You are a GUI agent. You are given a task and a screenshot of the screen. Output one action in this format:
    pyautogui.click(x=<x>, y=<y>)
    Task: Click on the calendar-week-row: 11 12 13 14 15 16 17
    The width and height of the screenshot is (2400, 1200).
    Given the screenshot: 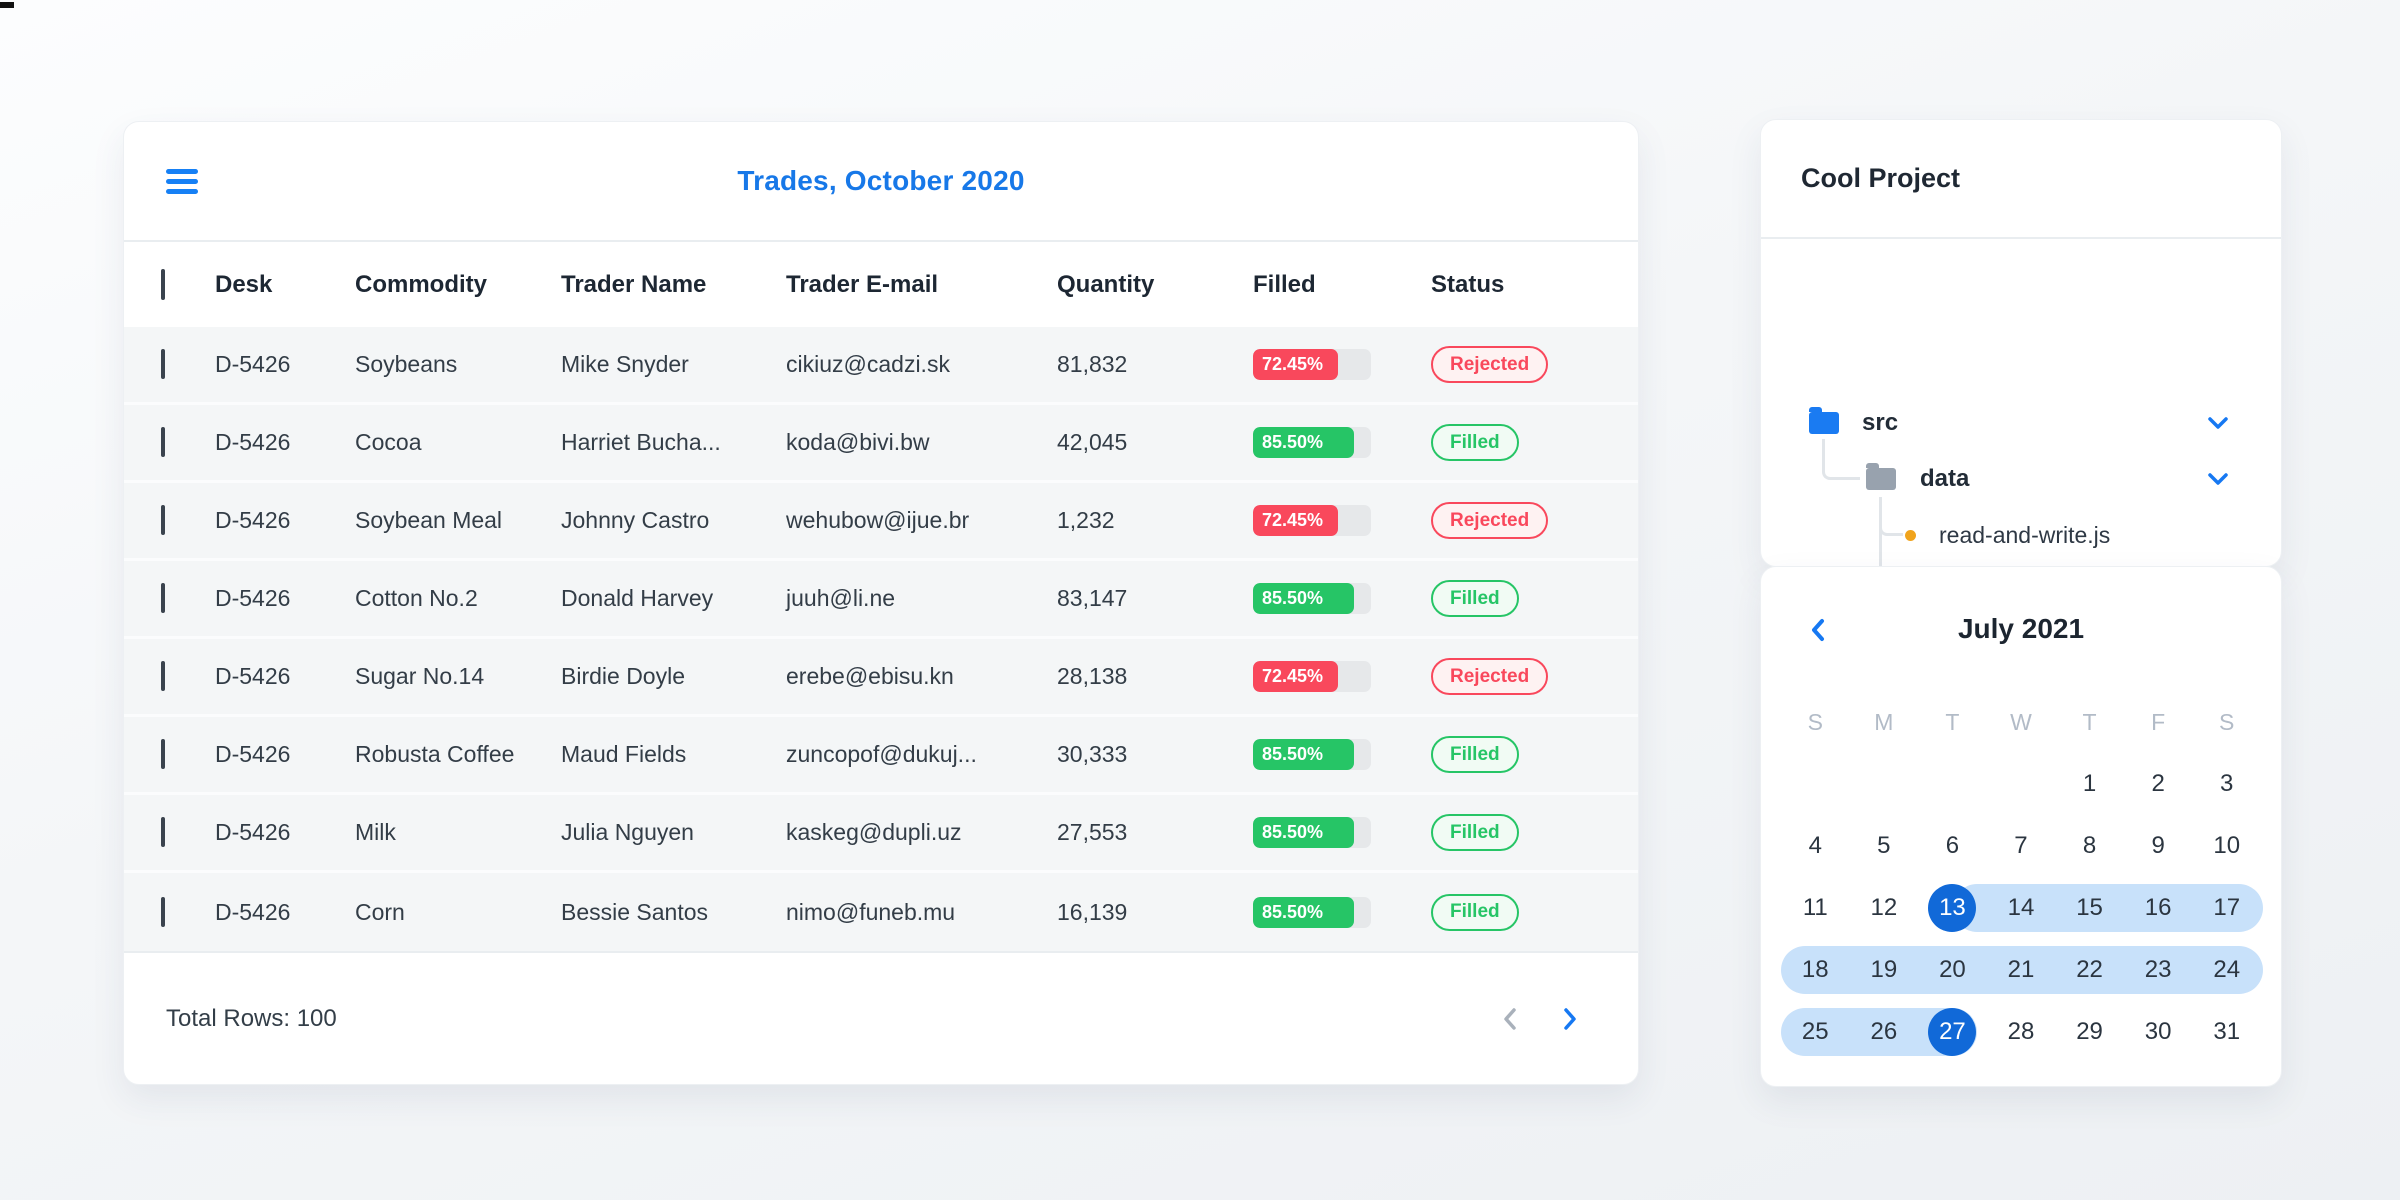 What is the action you would take?
    pyautogui.click(x=2022, y=908)
    